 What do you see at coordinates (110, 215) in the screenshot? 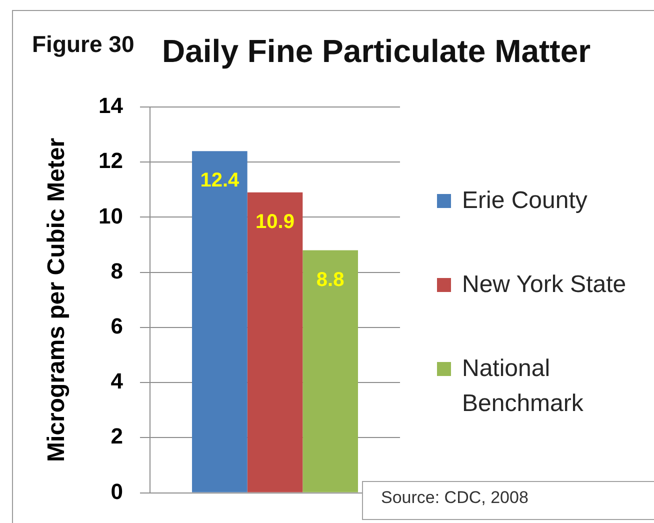
I see `y-tick-label: 10` at bounding box center [110, 215].